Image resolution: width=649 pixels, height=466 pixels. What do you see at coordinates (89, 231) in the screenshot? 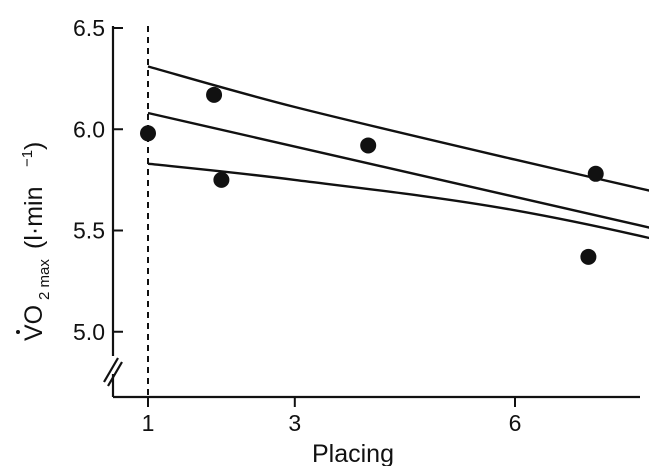
I see `y-tick-label: 5.5` at bounding box center [89, 231].